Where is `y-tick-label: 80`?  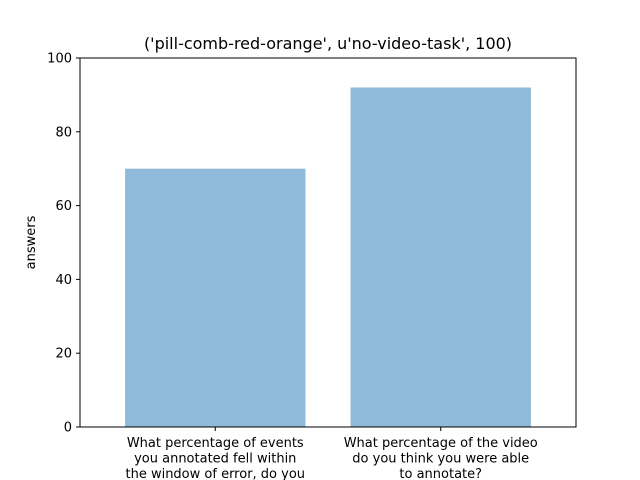
y-tick-label: 80 is located at coordinates (63, 132).